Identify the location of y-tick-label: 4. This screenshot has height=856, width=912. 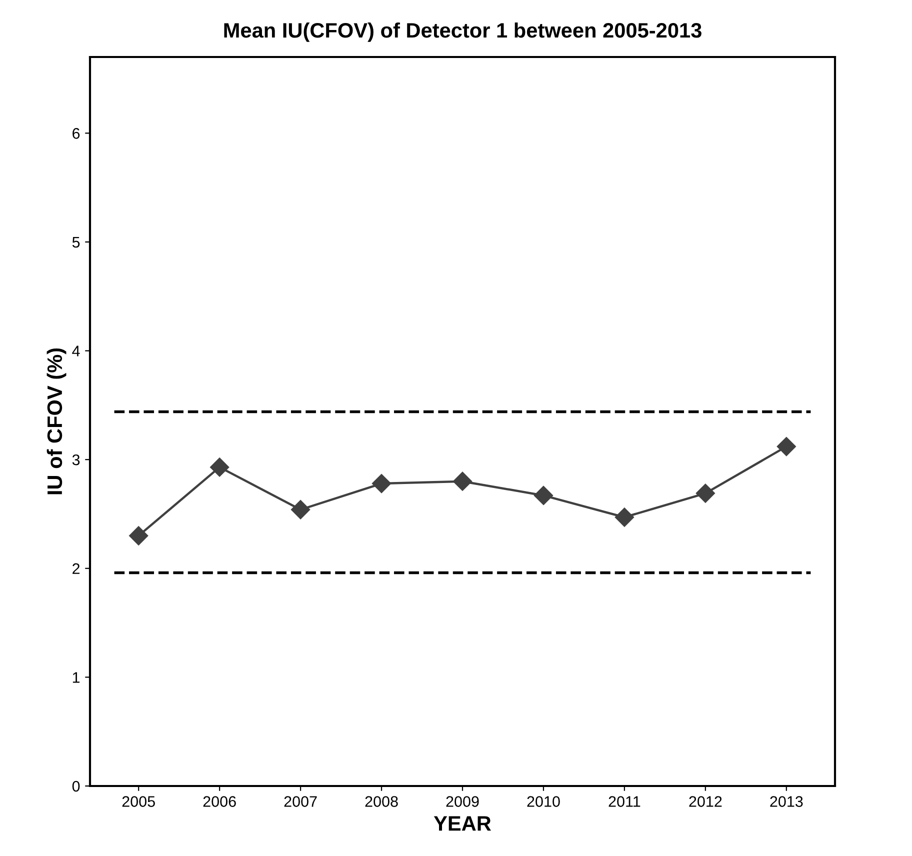
(76, 351).